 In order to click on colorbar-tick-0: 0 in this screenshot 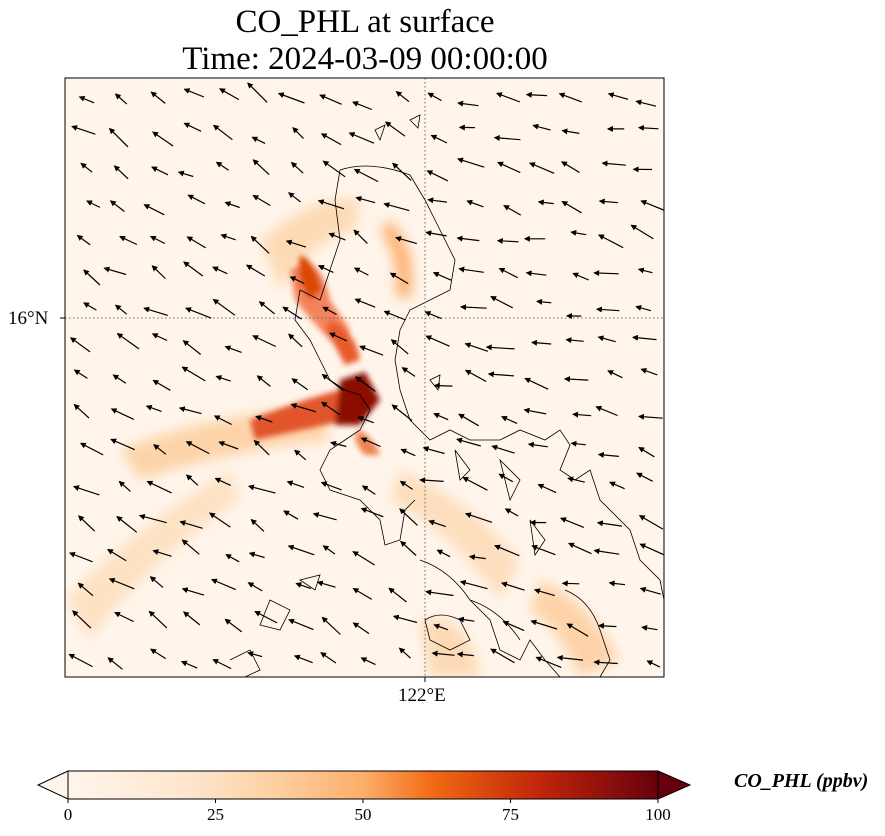, I will do `click(68, 814)`.